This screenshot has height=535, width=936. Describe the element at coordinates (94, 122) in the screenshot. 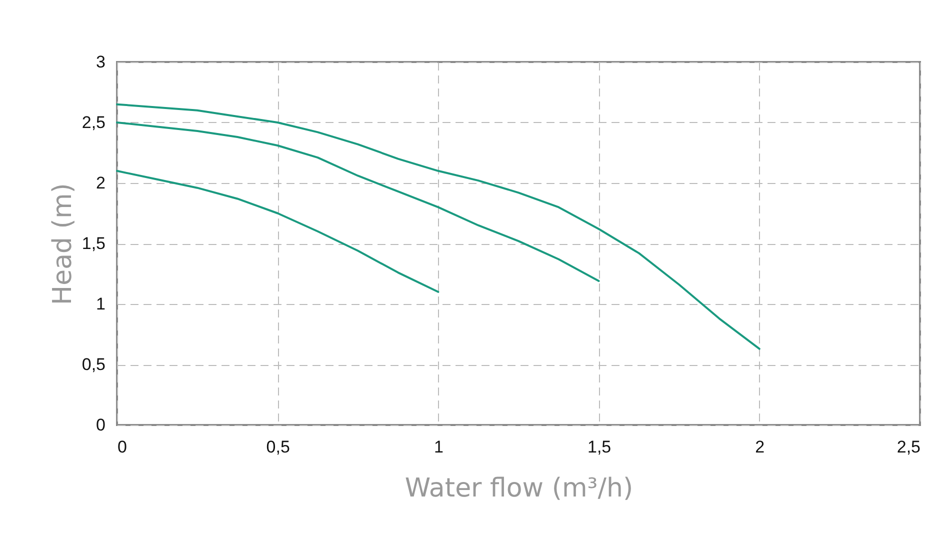

I see `y-tick-label: 2,5` at that location.